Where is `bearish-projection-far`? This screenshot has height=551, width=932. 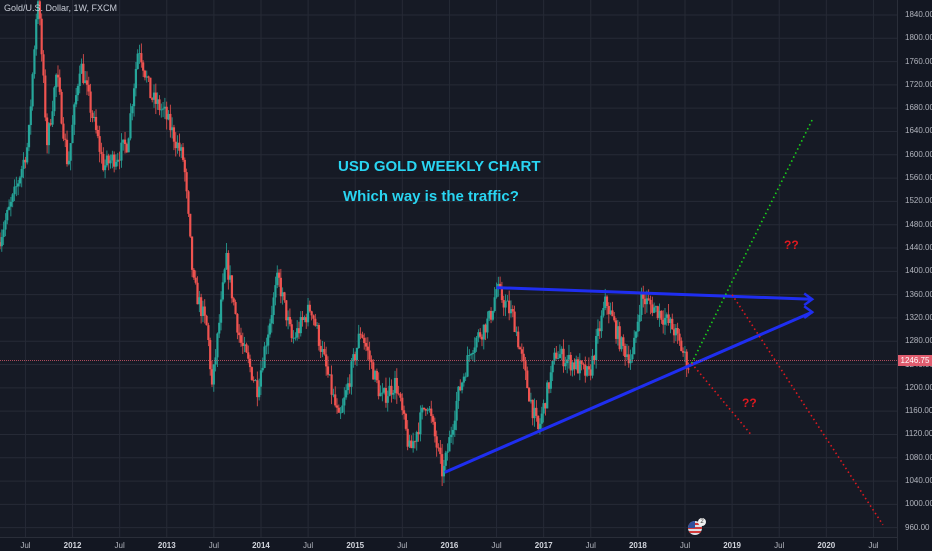 bearish-projection-far is located at coordinates (807, 410).